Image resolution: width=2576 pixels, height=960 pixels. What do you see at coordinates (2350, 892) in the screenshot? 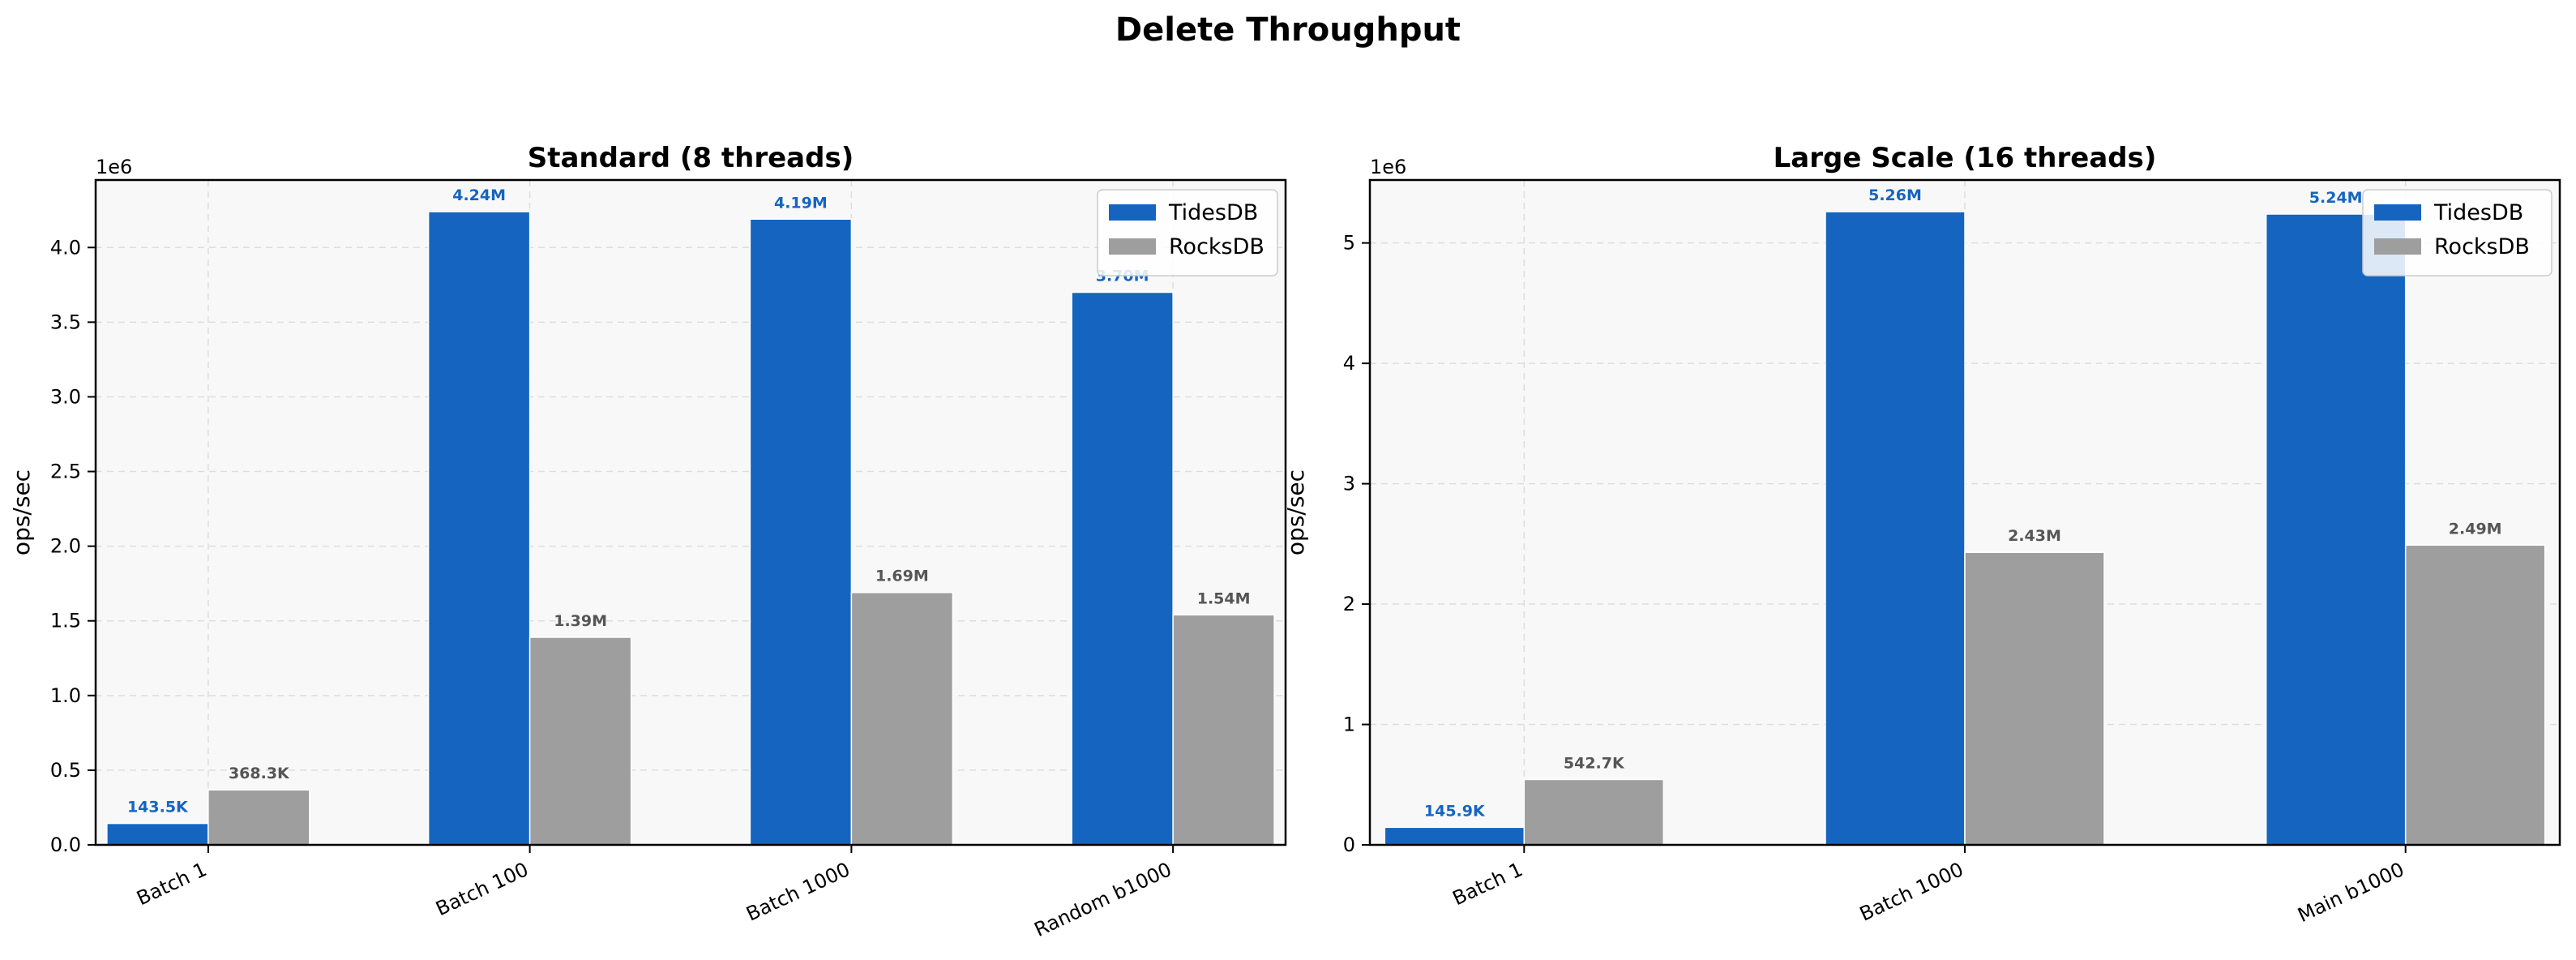
I see `x-tick-label-main-b1000: Main b1000` at bounding box center [2350, 892].